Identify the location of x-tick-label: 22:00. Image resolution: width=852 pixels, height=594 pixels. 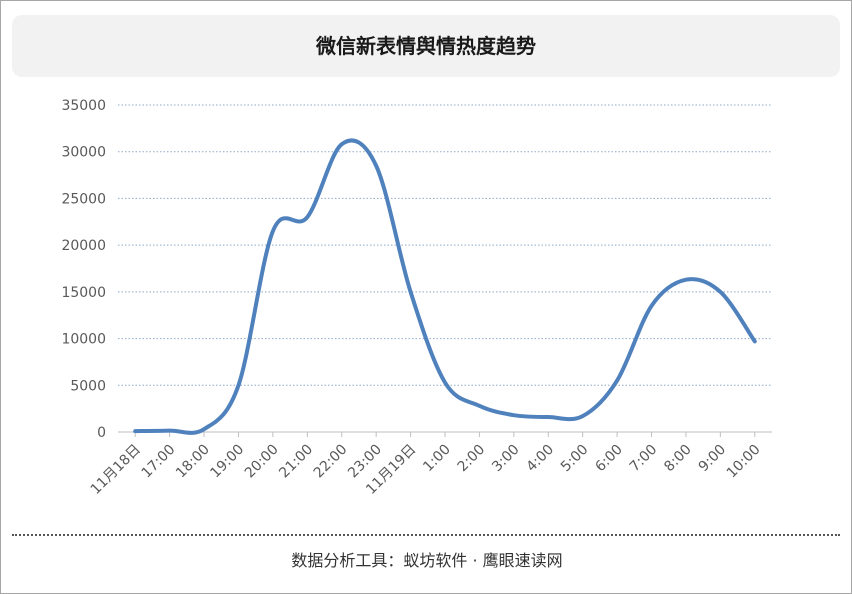
(331, 462).